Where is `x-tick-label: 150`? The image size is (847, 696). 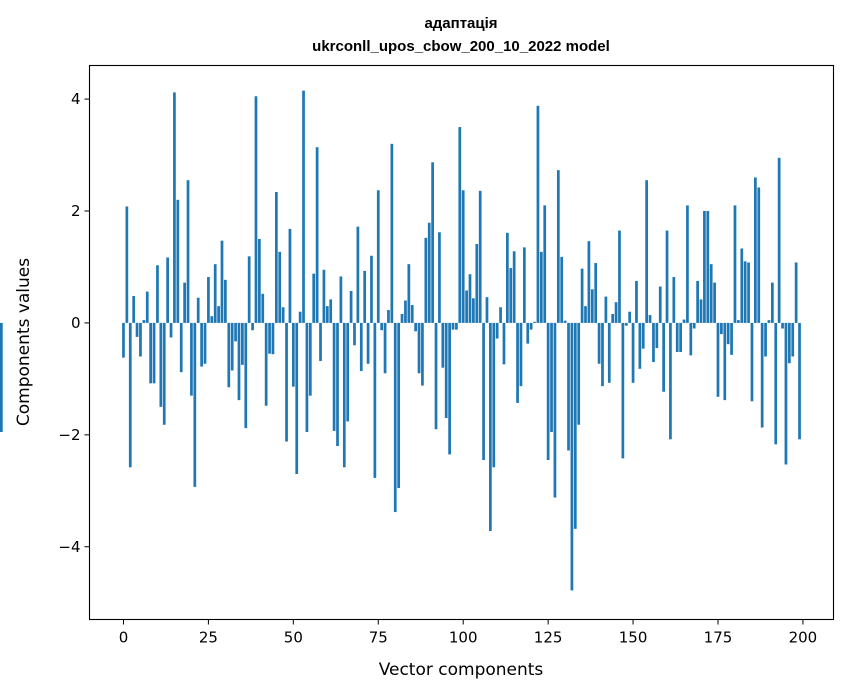
x-tick-label: 150 is located at coordinates (633, 638).